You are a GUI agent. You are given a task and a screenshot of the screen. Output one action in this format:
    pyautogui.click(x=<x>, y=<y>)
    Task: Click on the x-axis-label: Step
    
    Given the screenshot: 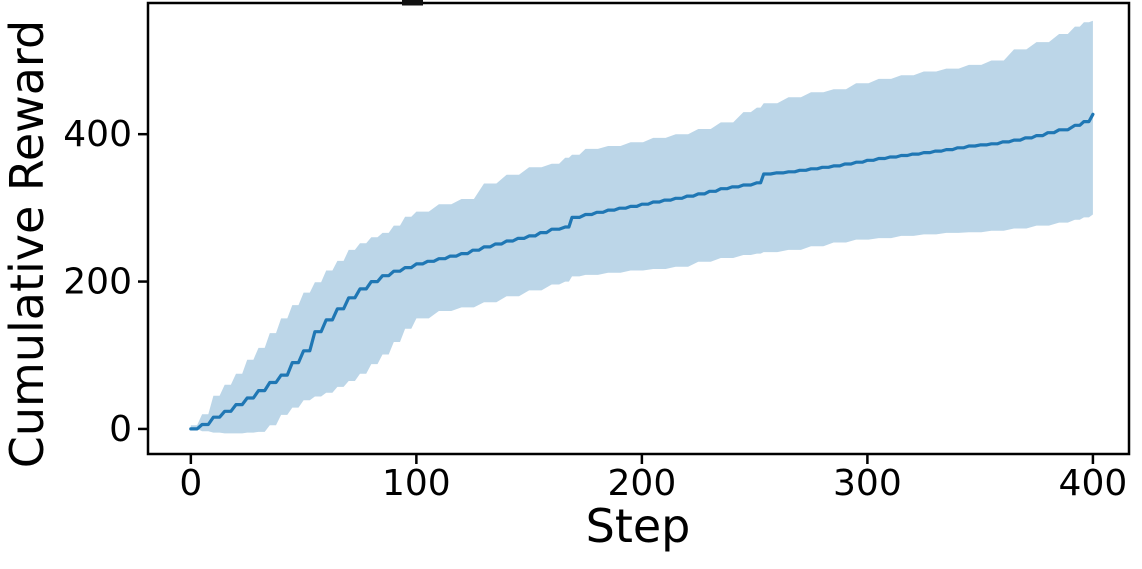 What is the action you would take?
    pyautogui.click(x=638, y=526)
    